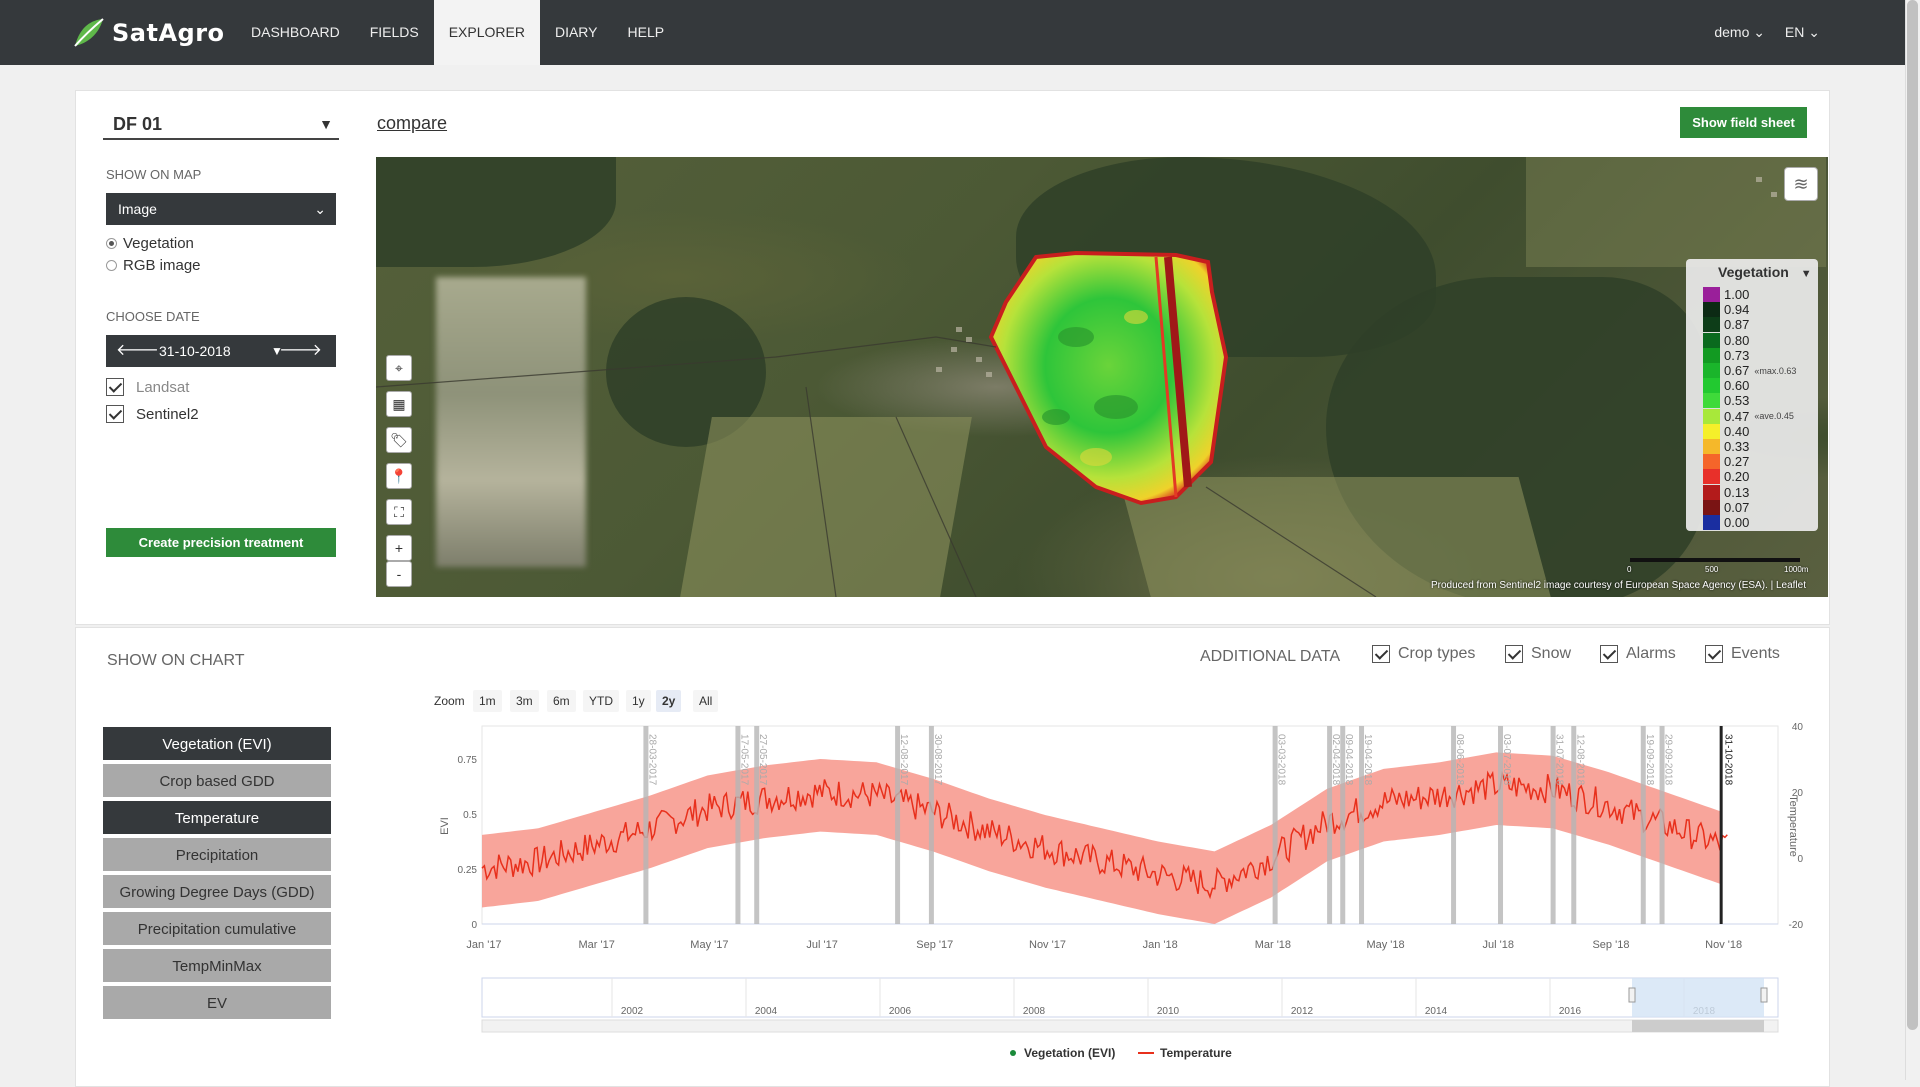 The image size is (1920, 1087). What do you see at coordinates (152, 414) in the screenshot?
I see `check-sentinel: Sentinel2` at bounding box center [152, 414].